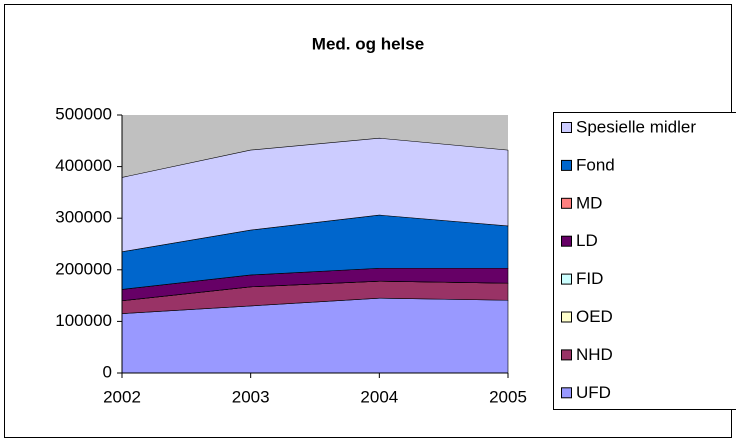 The image size is (736, 442). What do you see at coordinates (368, 43) in the screenshot?
I see `chart-title: Med. og helse` at bounding box center [368, 43].